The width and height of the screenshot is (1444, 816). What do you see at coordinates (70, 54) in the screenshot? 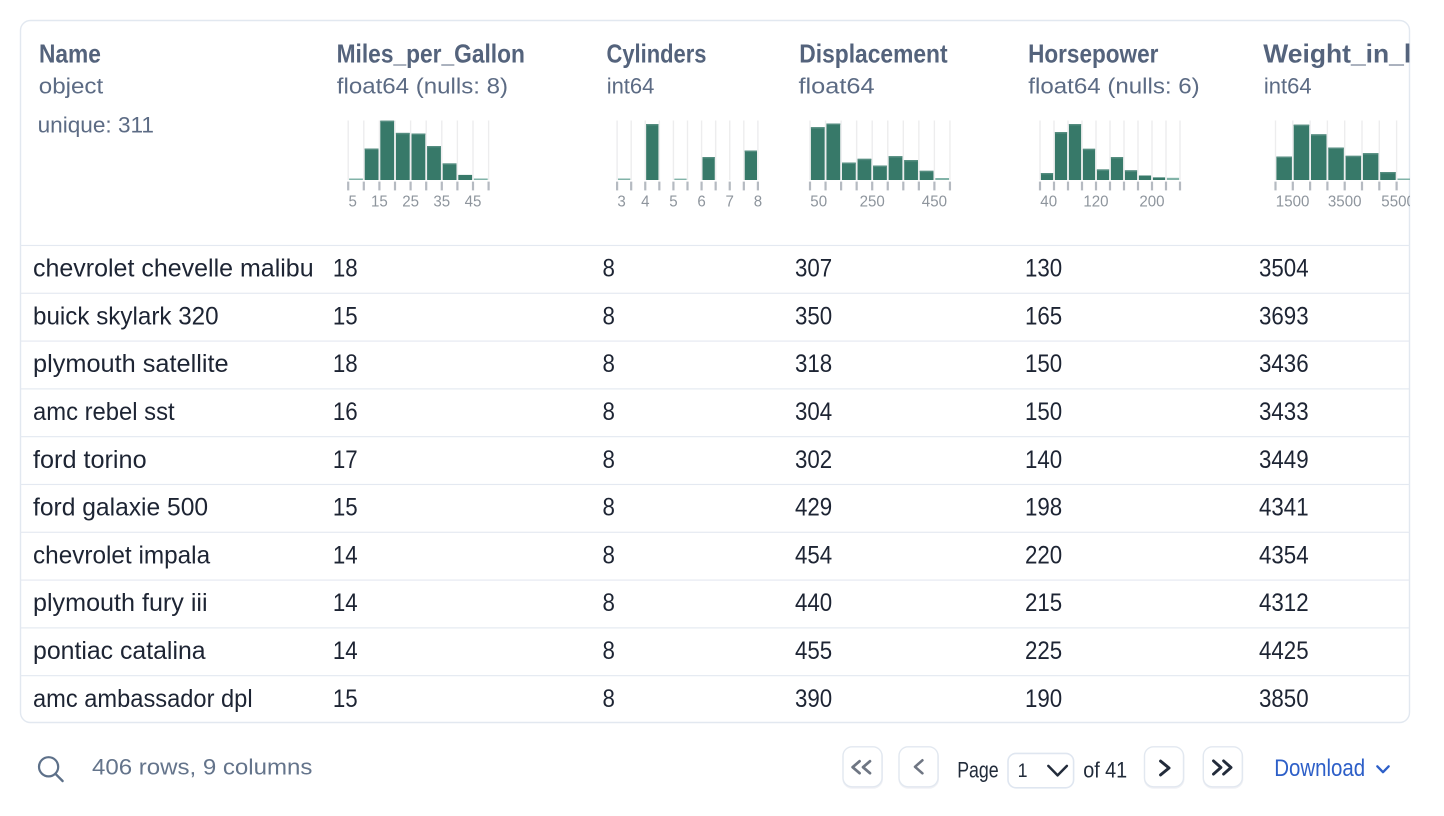
I see `svg-text: Name` at bounding box center [70, 54].